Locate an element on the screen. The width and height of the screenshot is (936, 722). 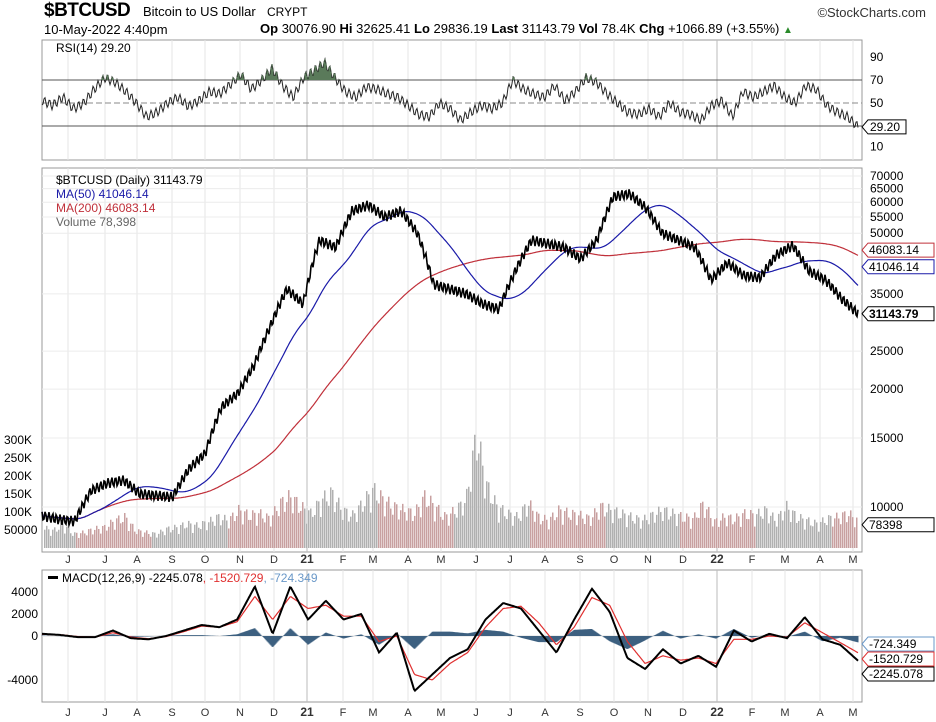
macd-legend-value: , -1520.729 is located at coordinates (233, 578).